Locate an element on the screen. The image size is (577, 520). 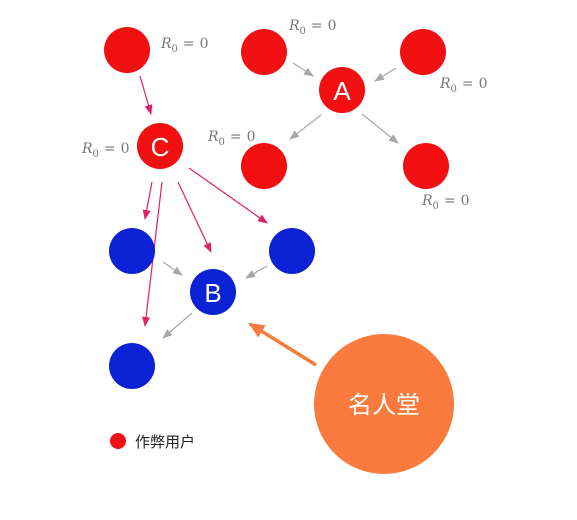
edge-red-tl-to-a is located at coordinates (303, 69).